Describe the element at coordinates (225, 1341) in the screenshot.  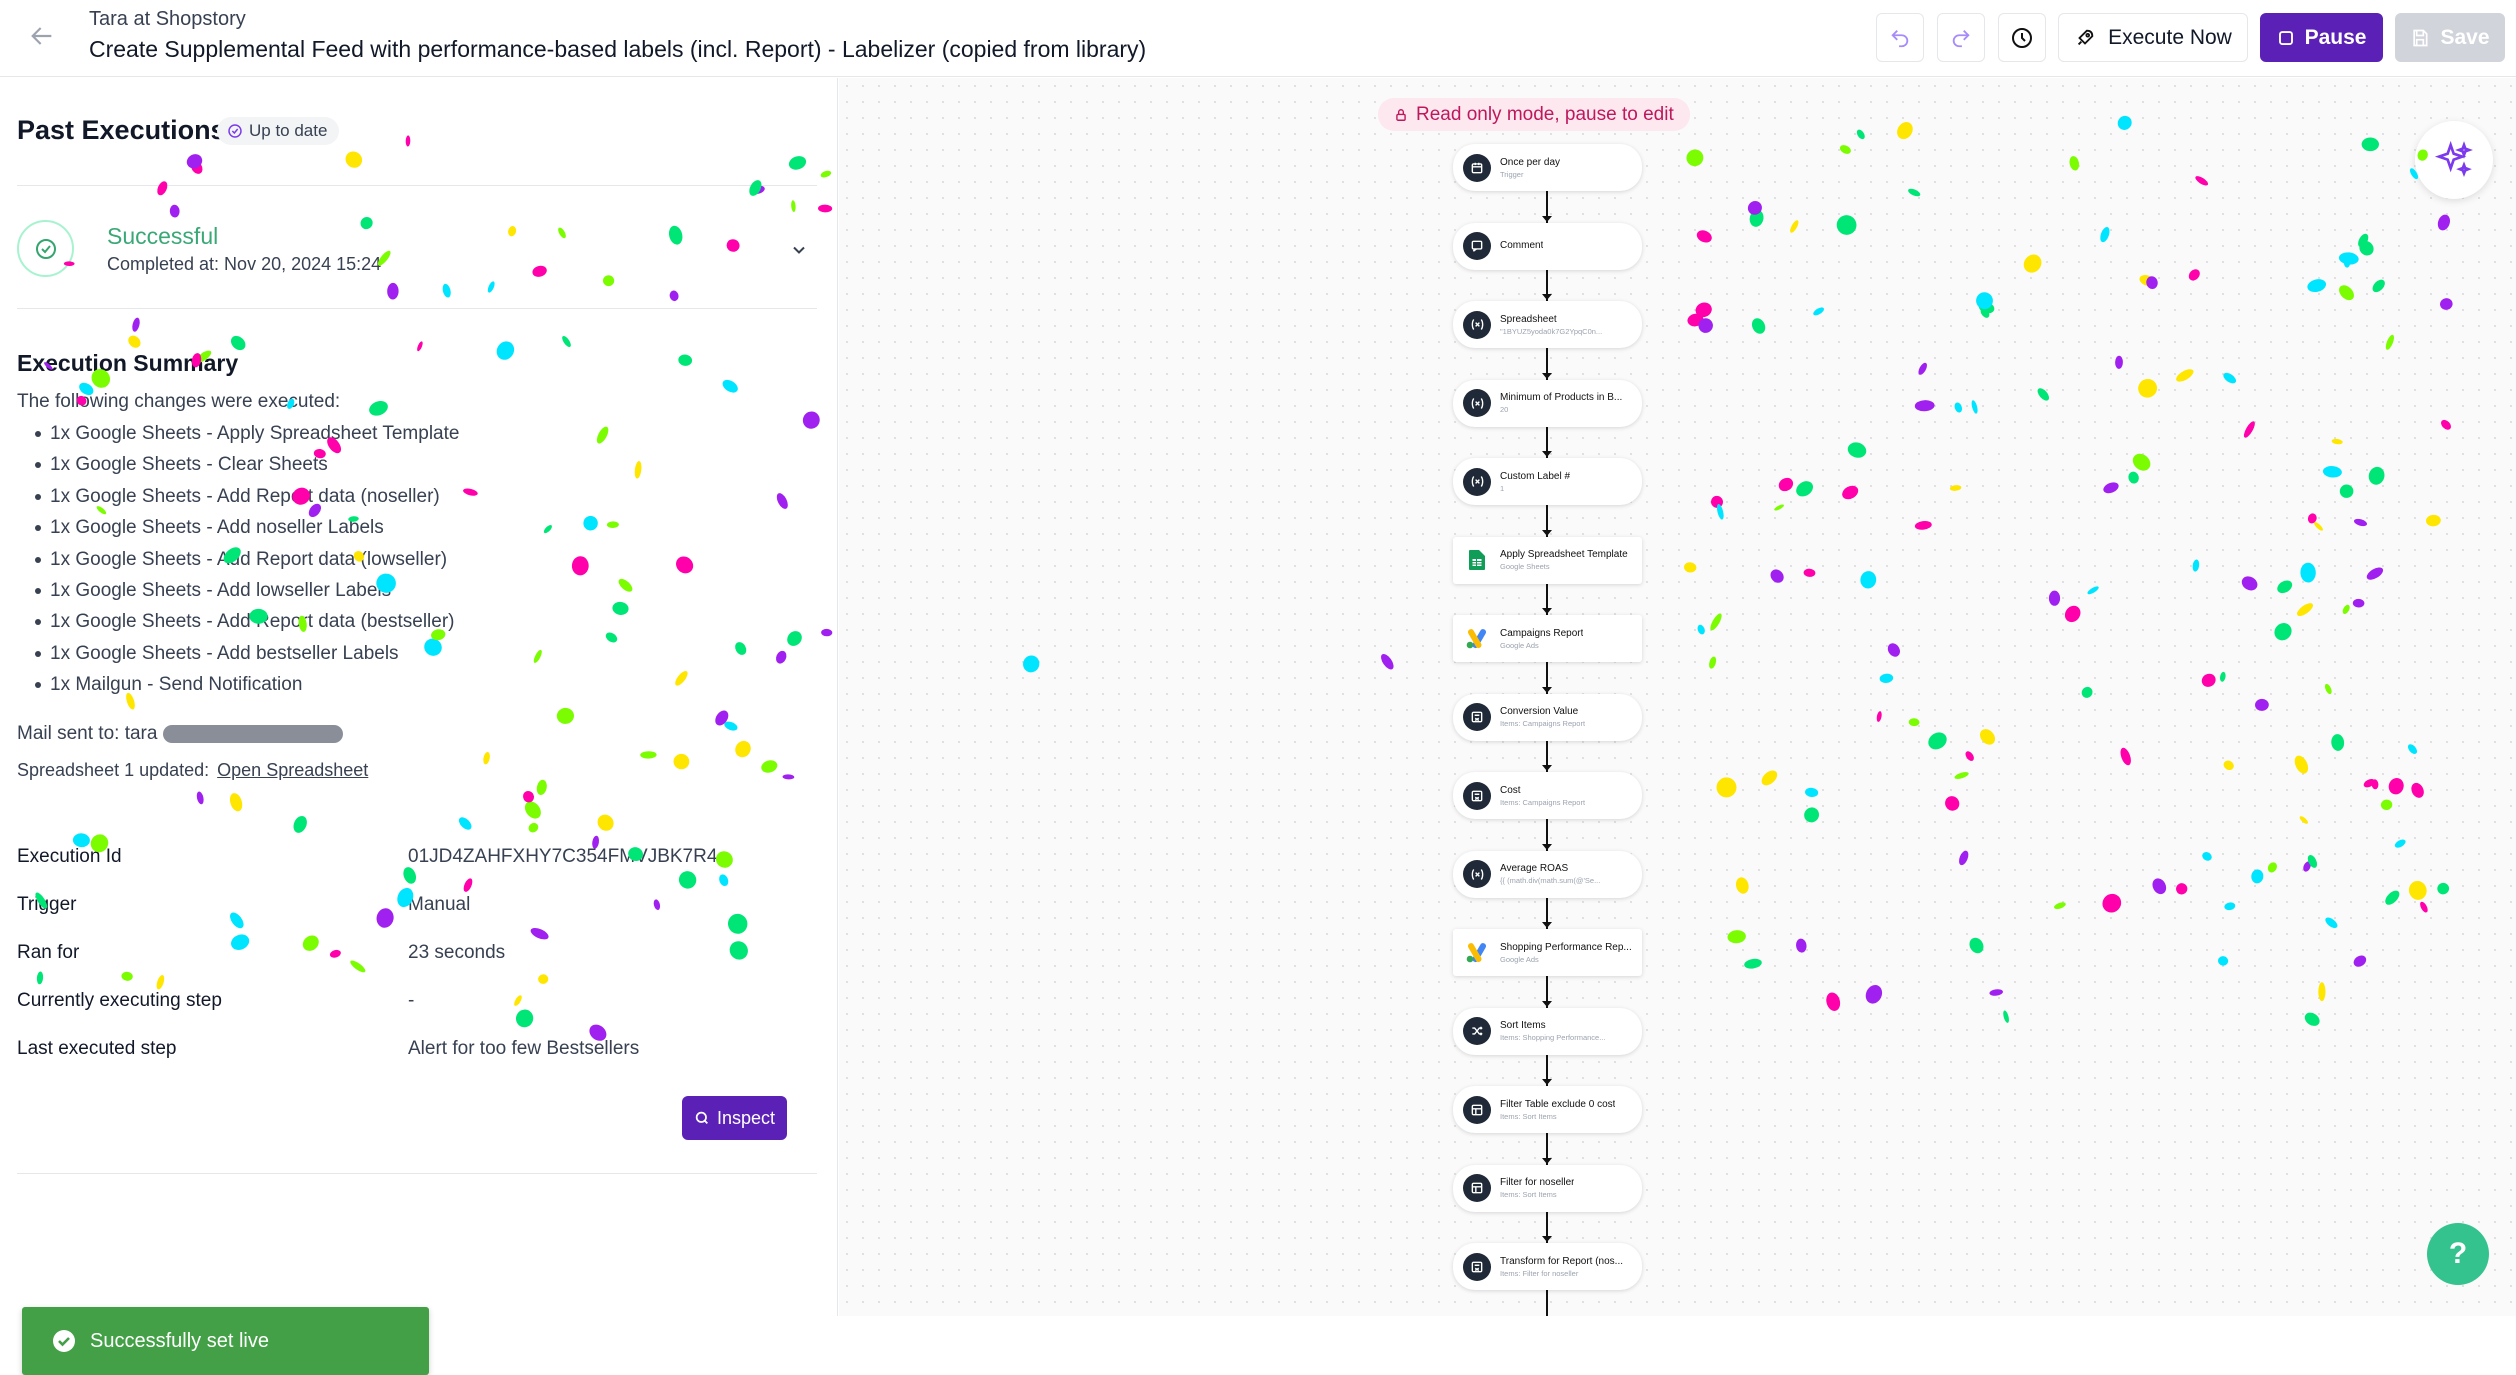
I see `success-toast: Successfully set live` at that location.